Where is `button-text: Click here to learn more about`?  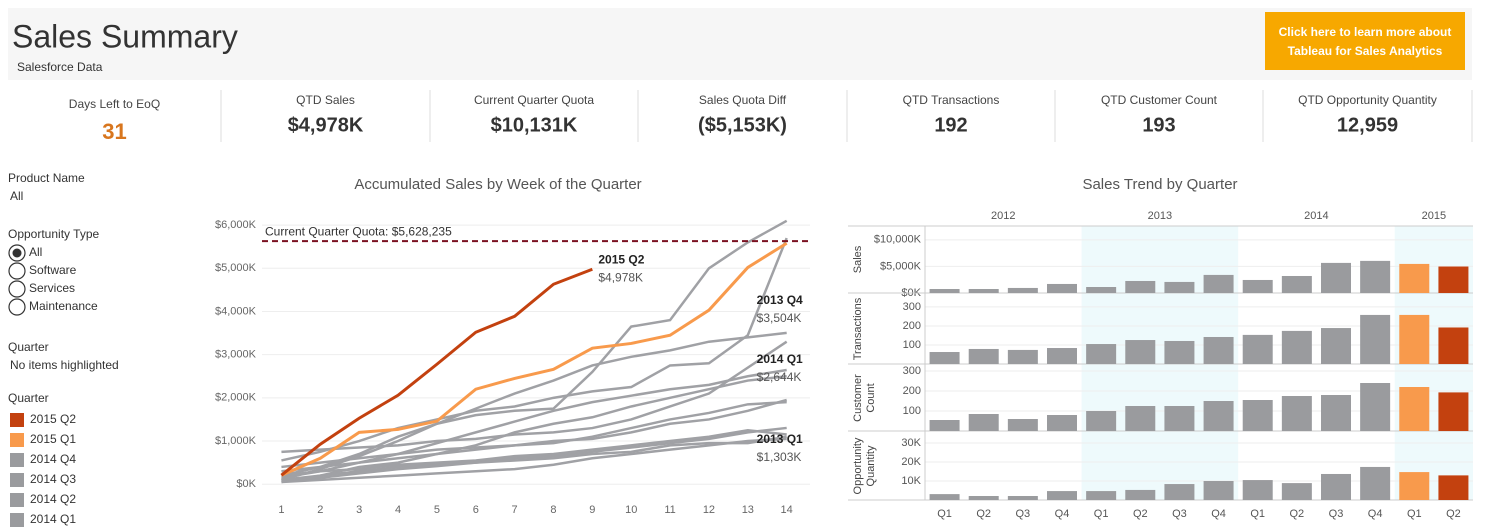
button-text: Click here to learn more about is located at coordinates (1365, 32).